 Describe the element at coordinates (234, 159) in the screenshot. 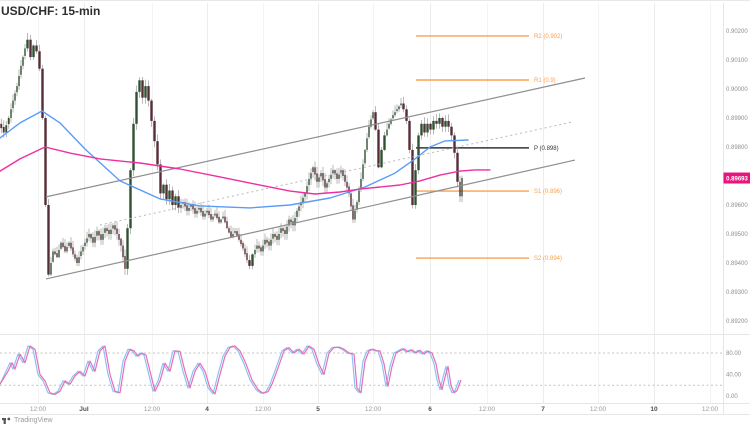

I see `ma-fast-blue` at that location.